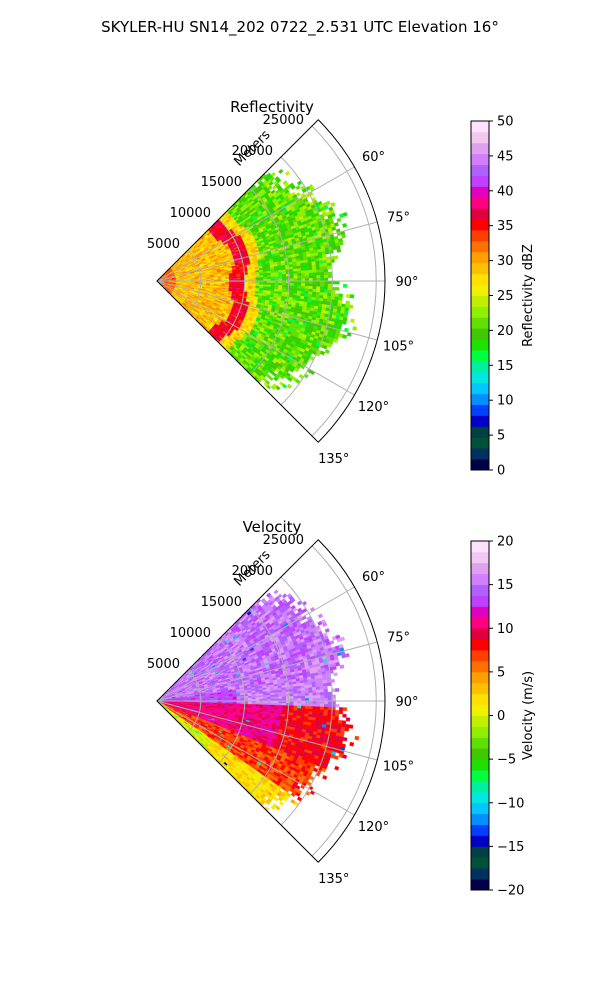 Image resolution: width=600 pixels, height=1000 pixels. Describe the element at coordinates (373, 157) in the screenshot. I see `angle-tick-label: 60°` at that location.